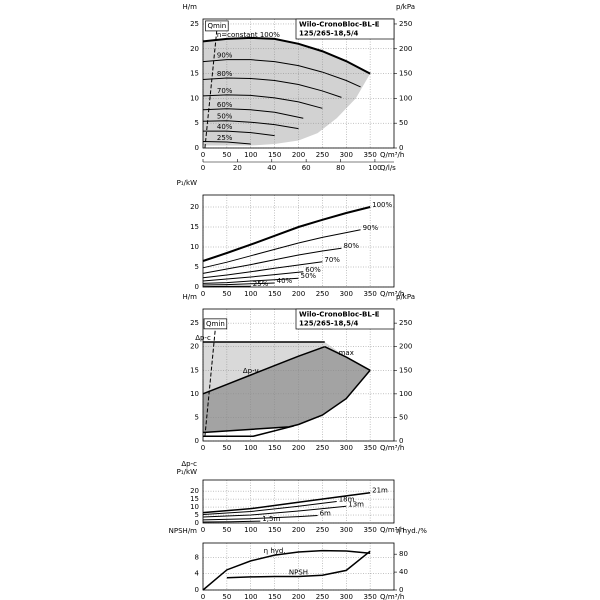 This screenshot has width=600, height=600. I want to click on x2-tick-label: 80, so click(340, 168).